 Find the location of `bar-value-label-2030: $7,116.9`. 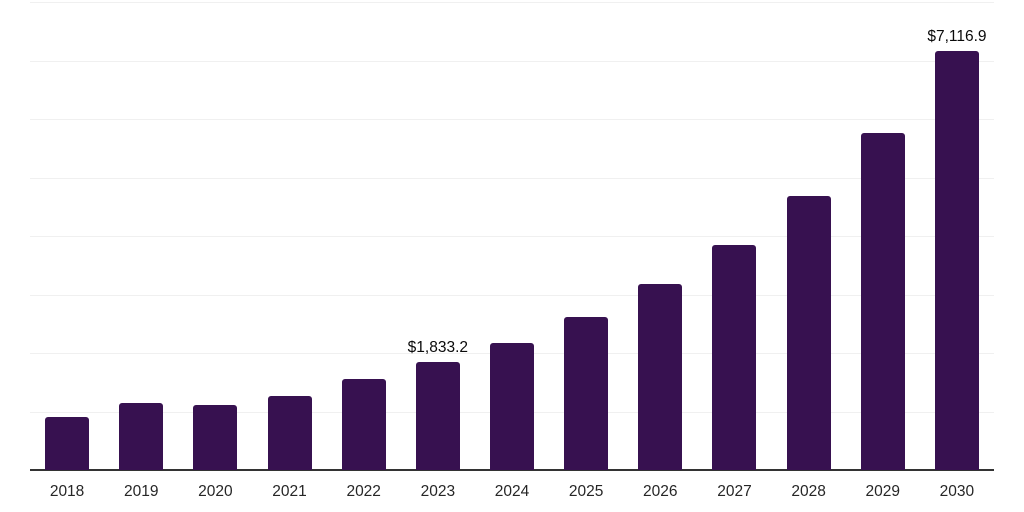

bar-value-label-2030: $7,116.9 is located at coordinates (957, 37).